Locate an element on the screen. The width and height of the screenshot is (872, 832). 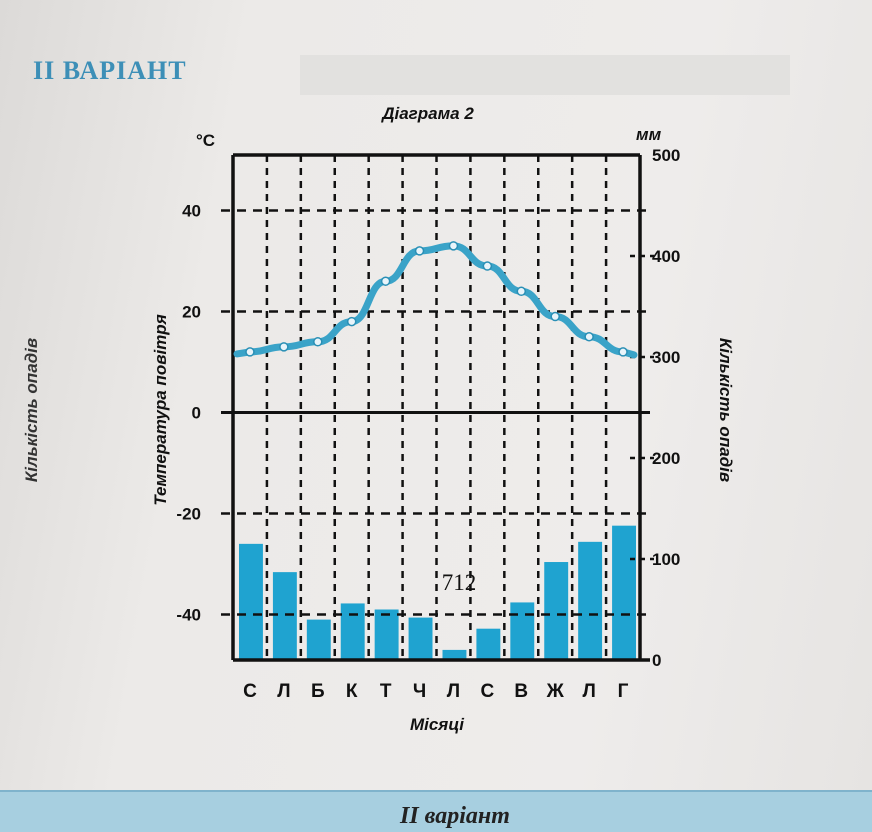
variant-heading: II ВАРІАНТ is located at coordinates (110, 70).